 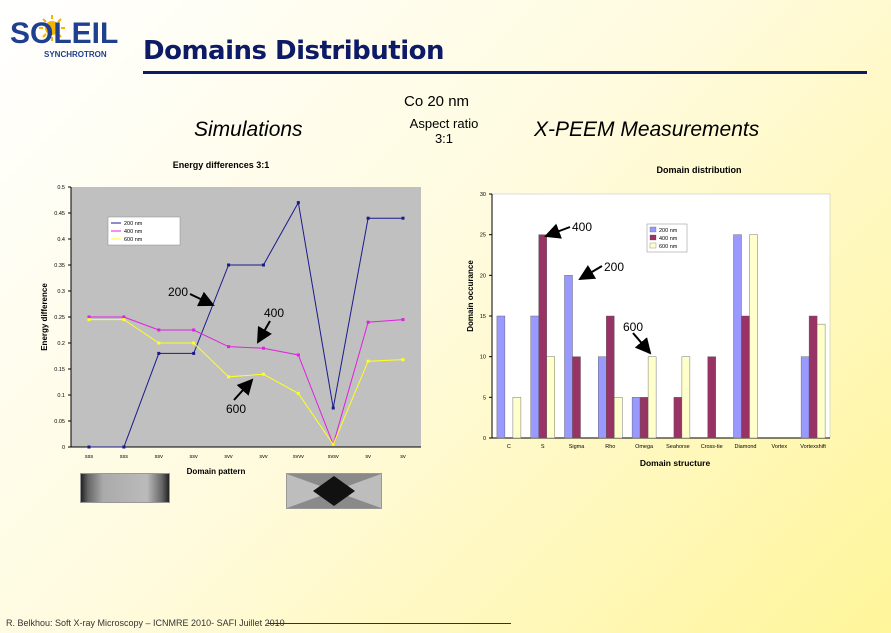 What do you see at coordinates (483, 358) in the screenshot?
I see `y-tick-label: 10` at bounding box center [483, 358].